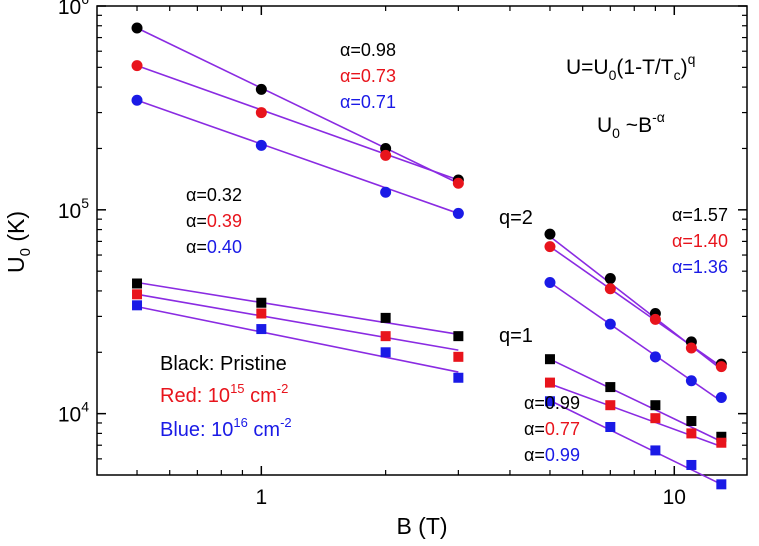 The image size is (759, 546). What do you see at coordinates (421, 526) in the screenshot?
I see `x-axis-label: B (T)` at bounding box center [421, 526].